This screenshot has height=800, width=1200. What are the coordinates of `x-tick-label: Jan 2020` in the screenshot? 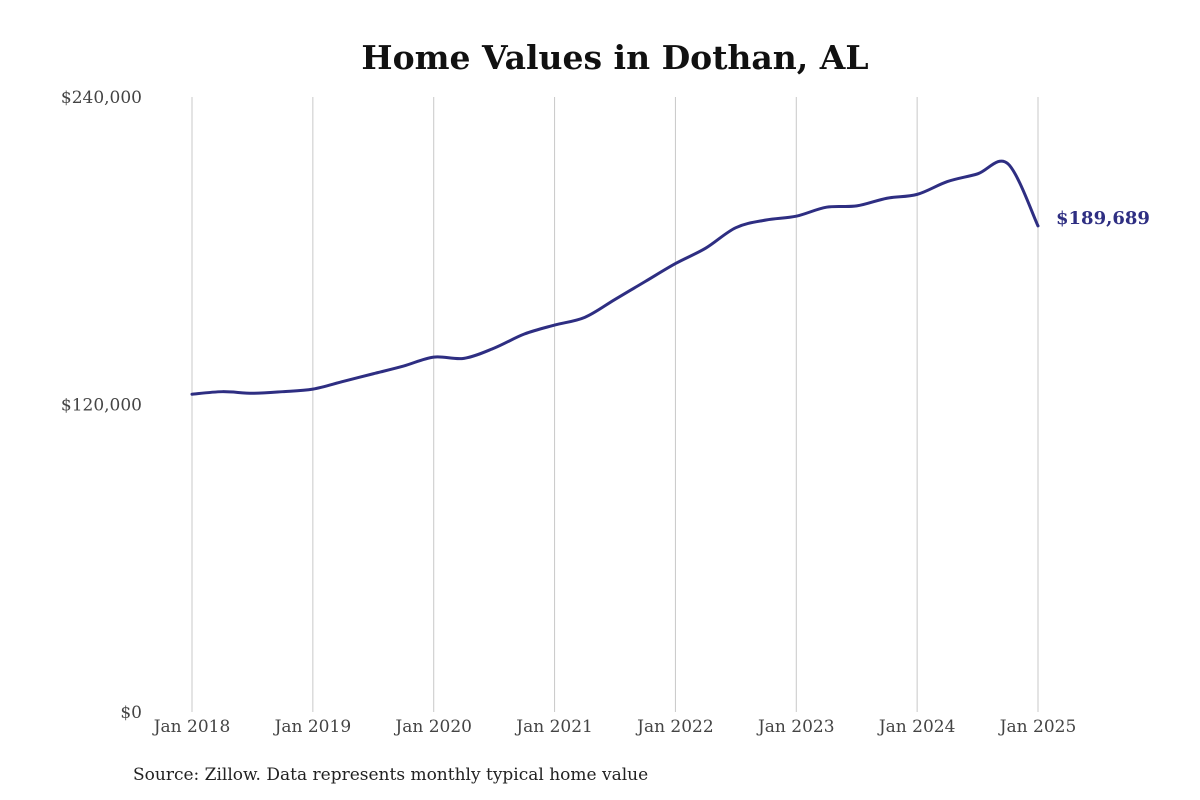 It's located at (432, 727).